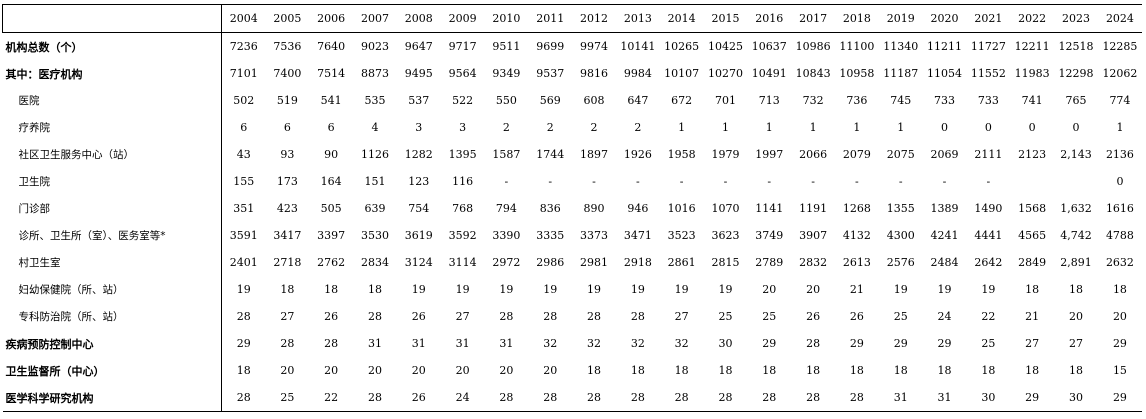 Image resolution: width=1146 pixels, height=419 pixels. Describe the element at coordinates (1076, 46) in the screenshot. I see `value-cell: 12518` at that location.